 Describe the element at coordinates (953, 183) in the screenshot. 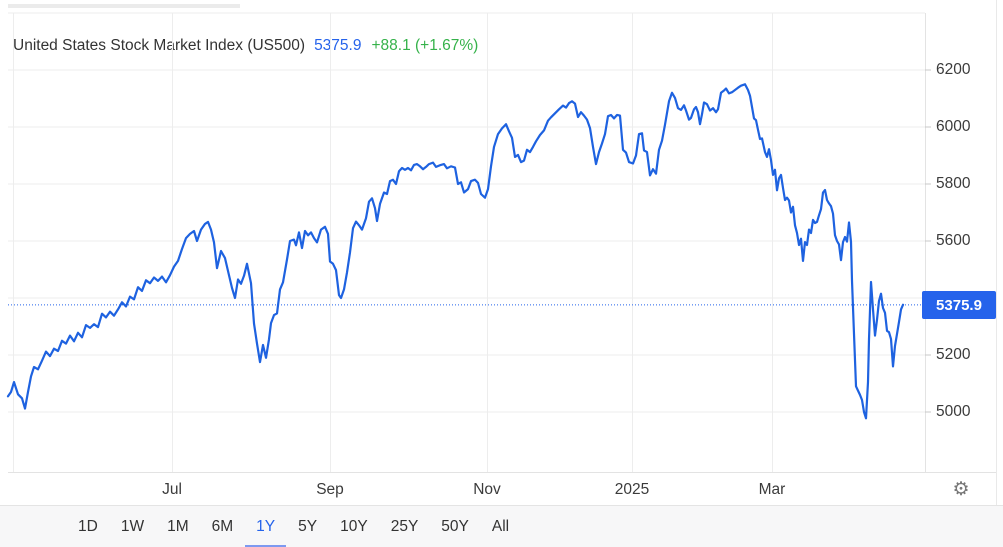

I see `y-axis-tick-label: 5800` at that location.